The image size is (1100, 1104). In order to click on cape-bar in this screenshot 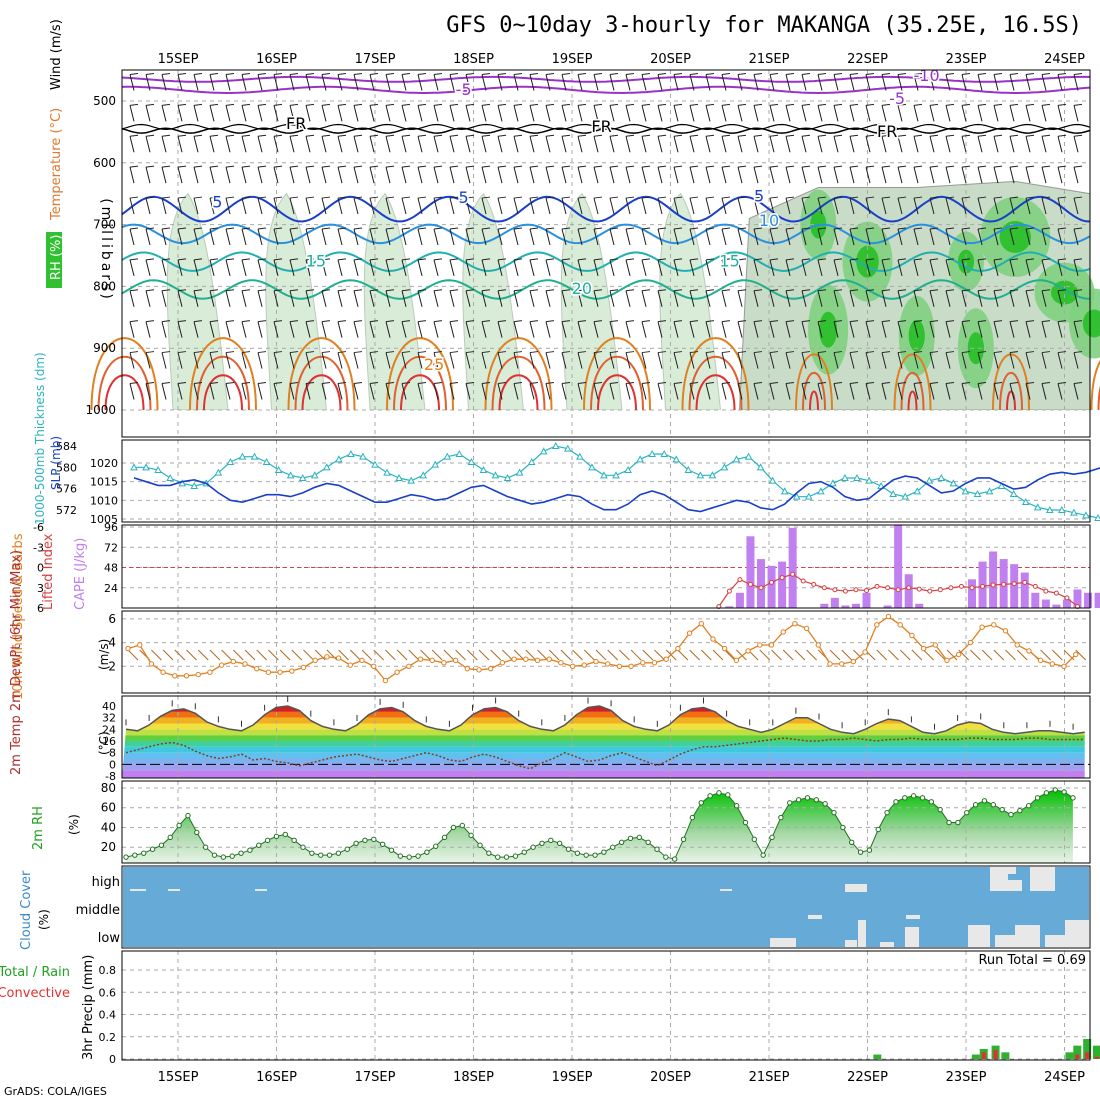, I will do `click(919, 606)`.